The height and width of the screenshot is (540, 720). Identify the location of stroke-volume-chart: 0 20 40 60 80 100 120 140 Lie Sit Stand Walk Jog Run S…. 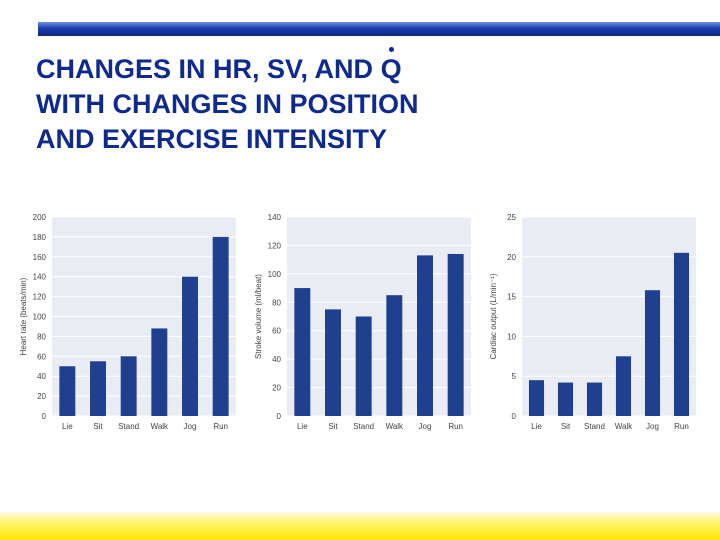
(362, 322).